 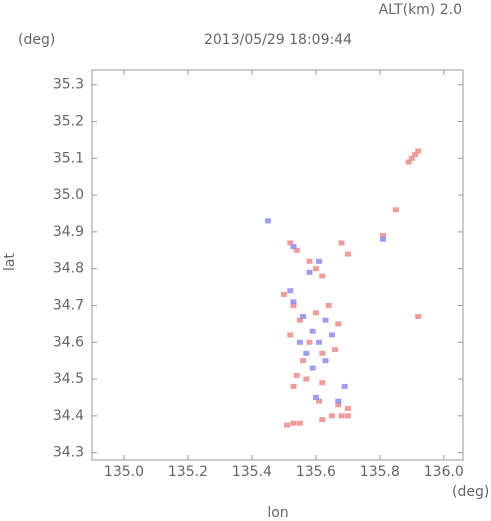 I want to click on x-tick-label: 135.0, so click(x=124, y=472).